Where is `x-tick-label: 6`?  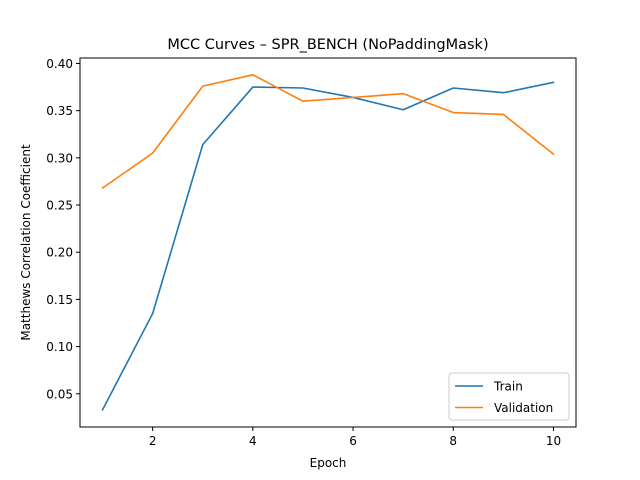 x-tick-label: 6 is located at coordinates (353, 441).